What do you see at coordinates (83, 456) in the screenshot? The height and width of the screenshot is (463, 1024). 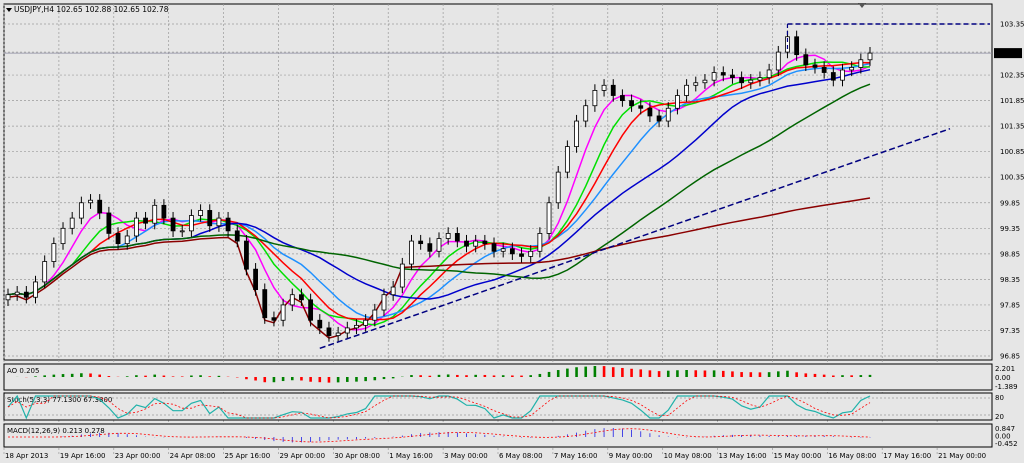 I see `x-tick-label: 19 Apr 16:00` at bounding box center [83, 456].